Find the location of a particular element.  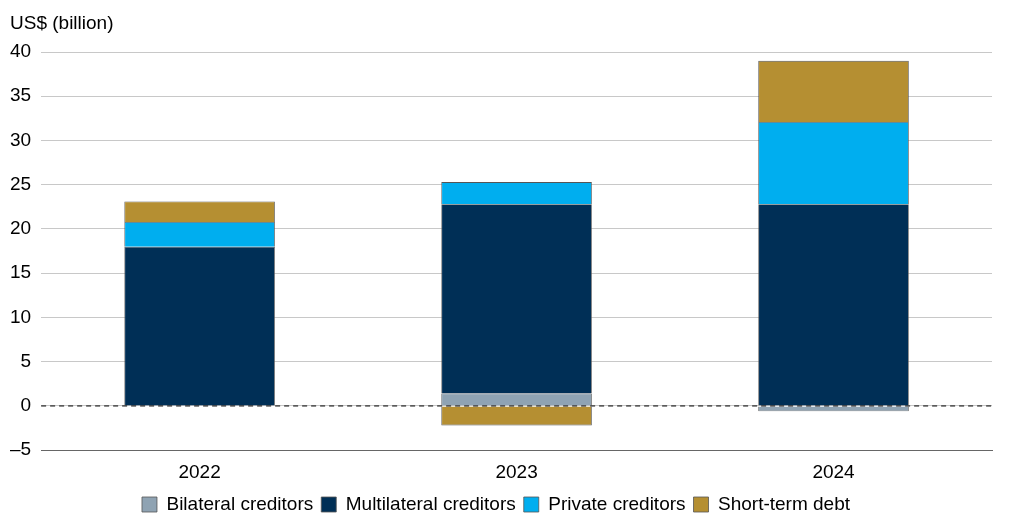

y-tick-label: 30 is located at coordinates (20, 139).